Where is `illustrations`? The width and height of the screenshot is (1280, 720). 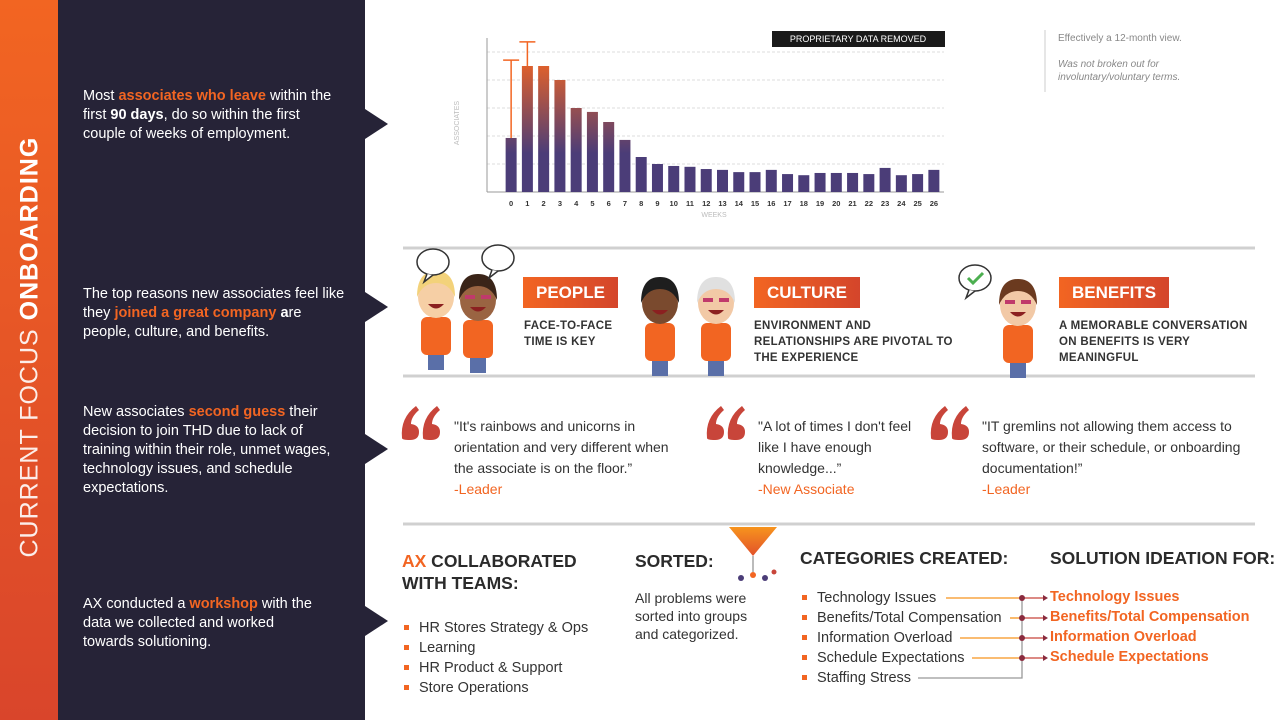
illustrations is located at coordinates (726, 311).